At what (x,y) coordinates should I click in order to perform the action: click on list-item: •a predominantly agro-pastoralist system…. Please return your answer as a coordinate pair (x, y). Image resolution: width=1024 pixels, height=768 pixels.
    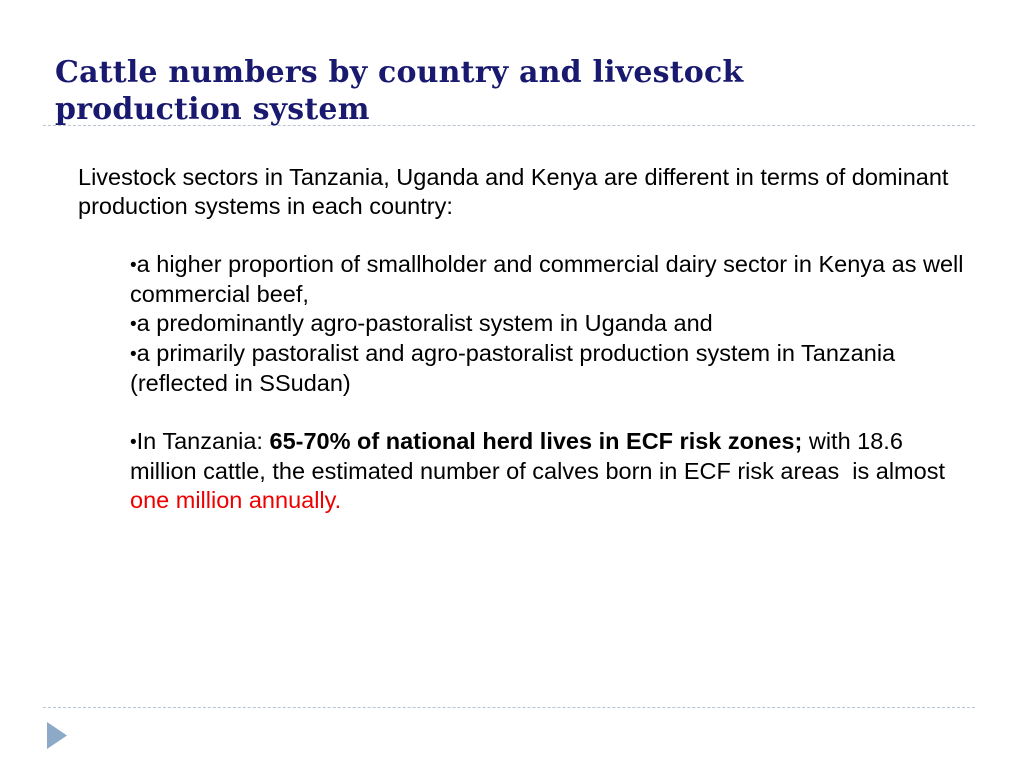
    Looking at the image, I should click on (552, 324).